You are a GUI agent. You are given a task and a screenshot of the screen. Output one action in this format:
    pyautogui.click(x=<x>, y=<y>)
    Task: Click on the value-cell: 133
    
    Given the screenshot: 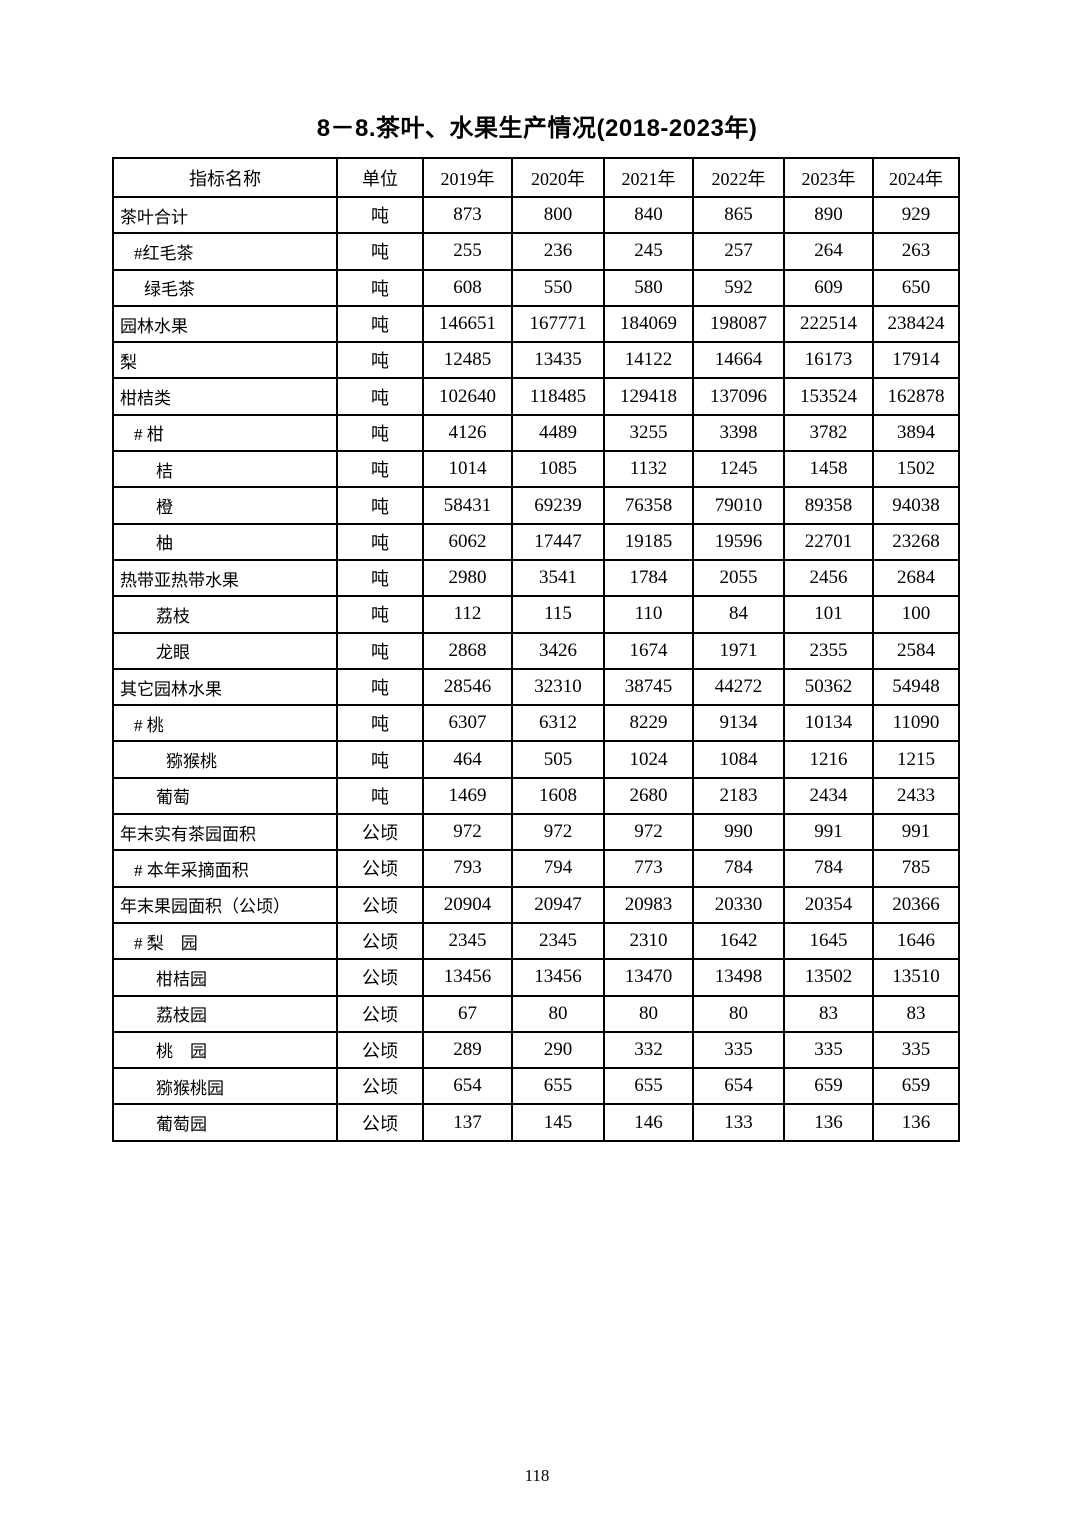 What is the action you would take?
    pyautogui.click(x=738, y=1122)
    